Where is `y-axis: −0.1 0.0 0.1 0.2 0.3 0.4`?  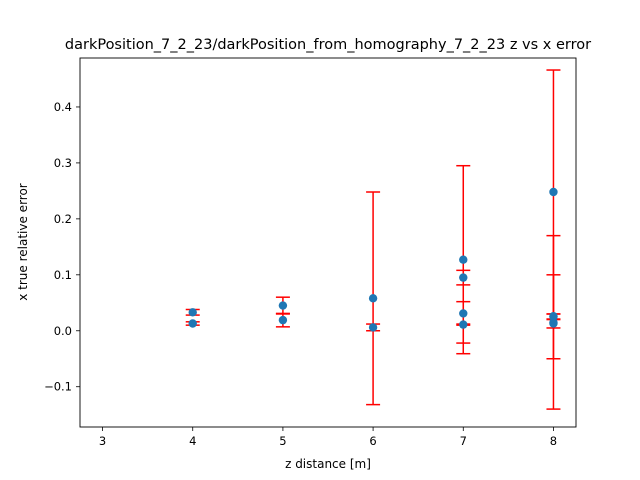 y-axis: −0.1 0.0 0.1 0.2 0.3 0.4 is located at coordinates (62, 247).